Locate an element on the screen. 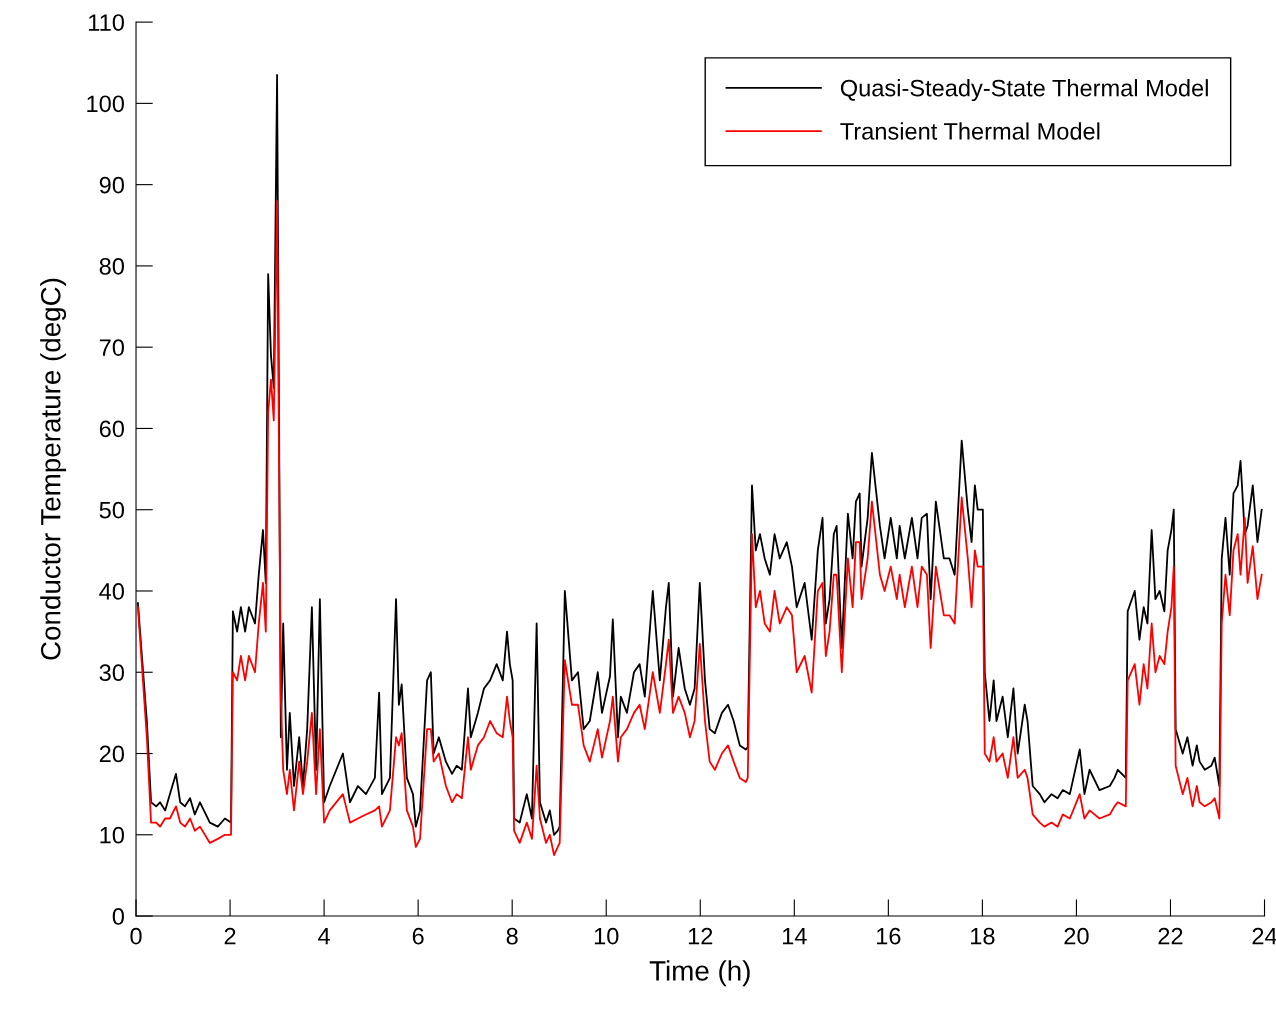  y-tick-label: 70 is located at coordinates (111, 347).